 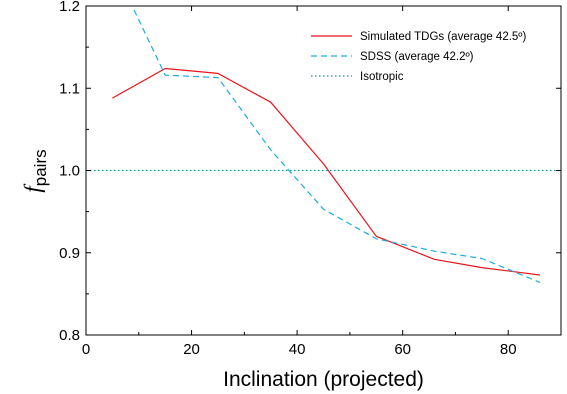 I want to click on y-tick-label: 0.9, so click(x=69, y=253).